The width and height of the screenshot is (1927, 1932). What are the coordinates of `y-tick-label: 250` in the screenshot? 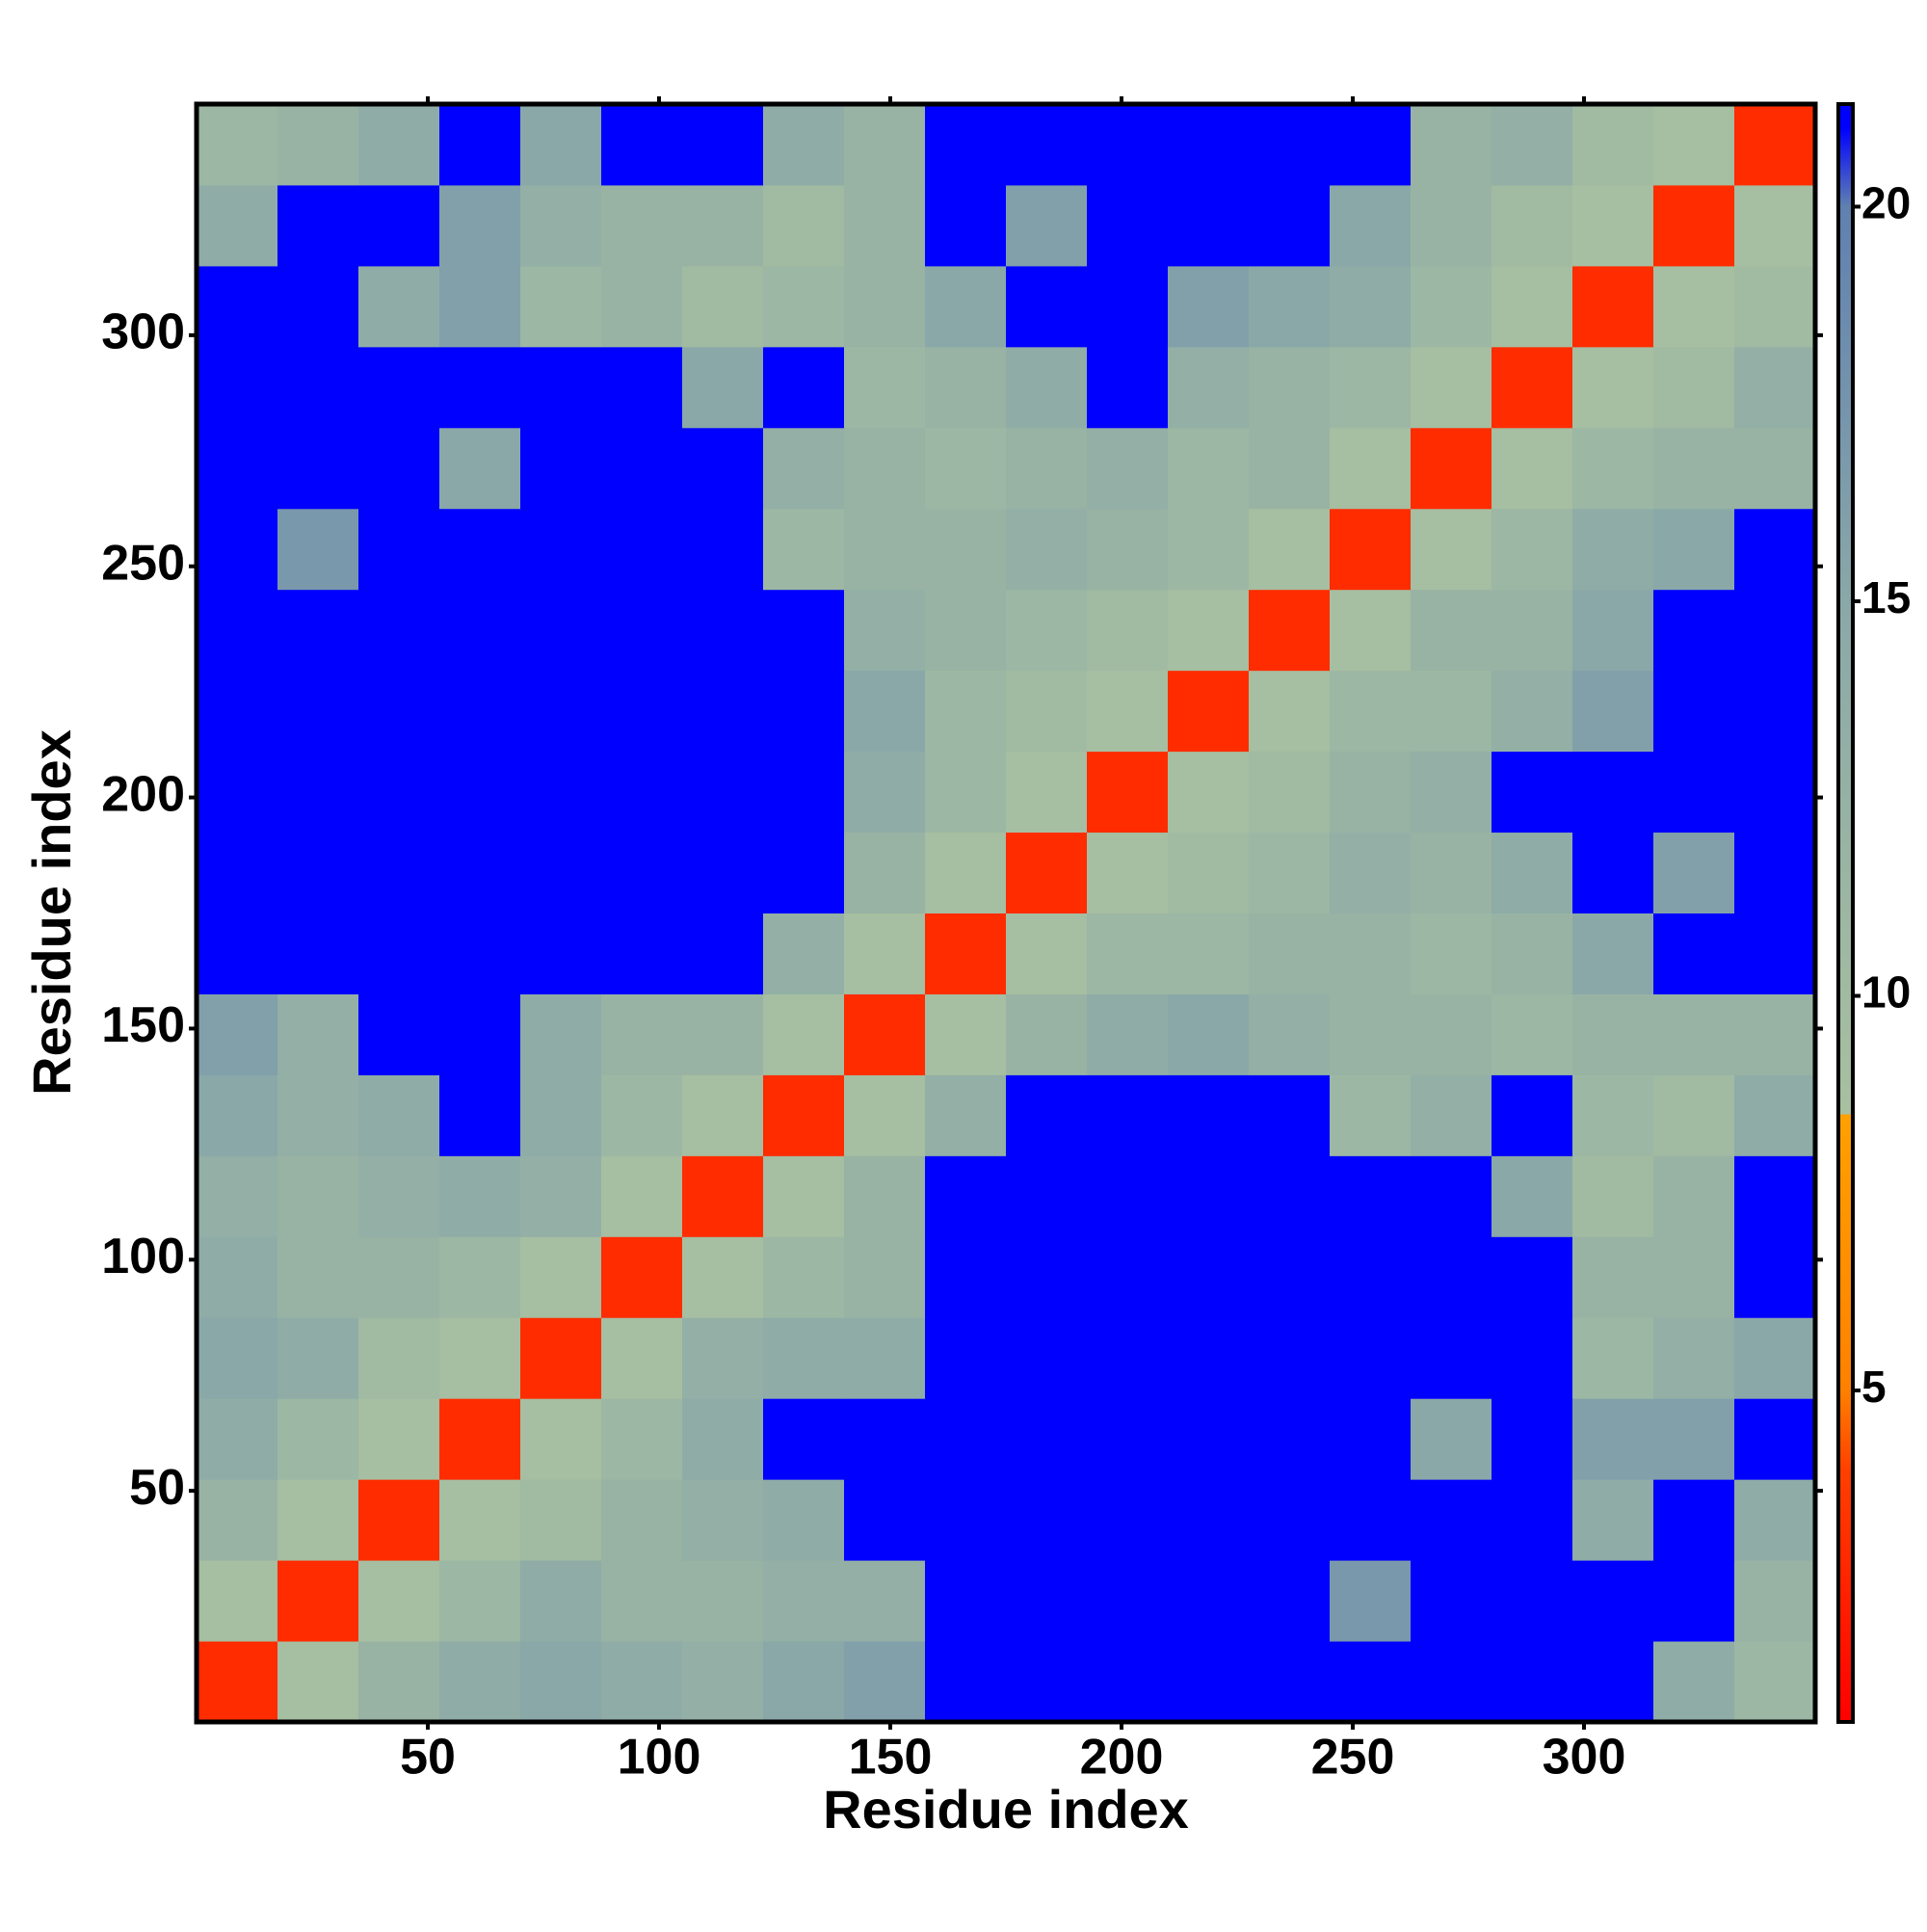 It's located at (143, 563).